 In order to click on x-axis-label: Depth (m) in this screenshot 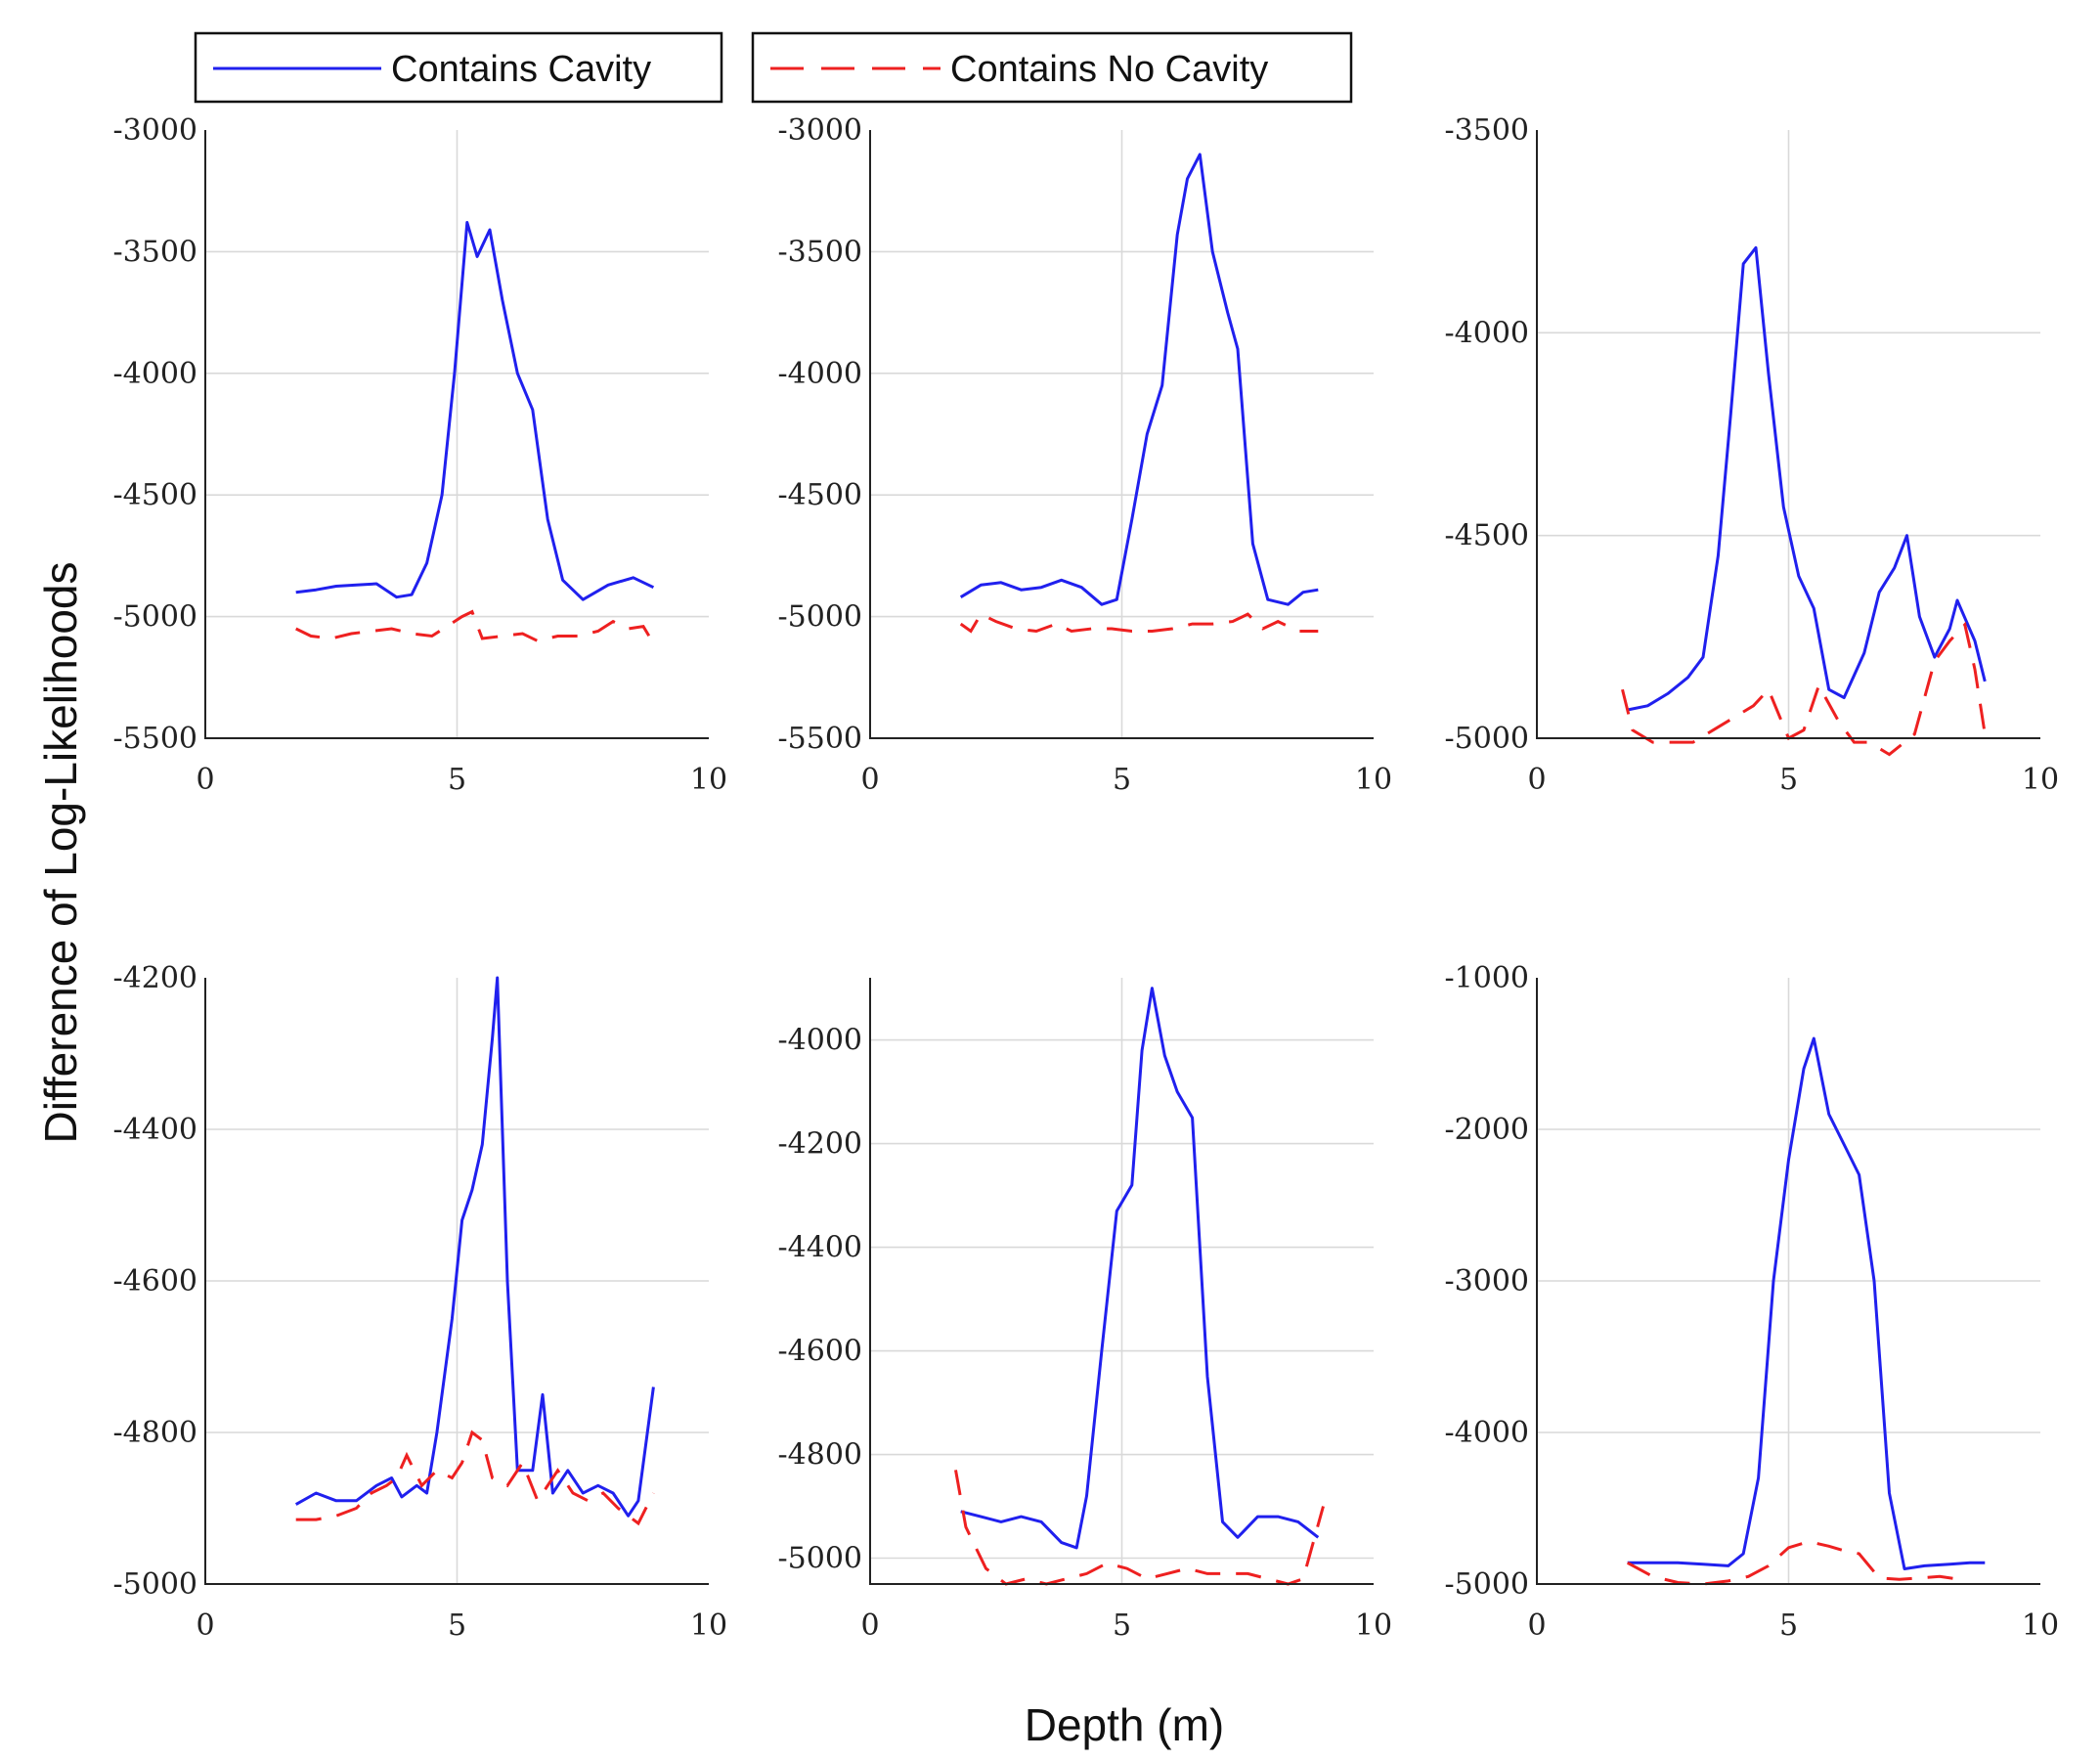, I will do `click(1125, 1724)`.